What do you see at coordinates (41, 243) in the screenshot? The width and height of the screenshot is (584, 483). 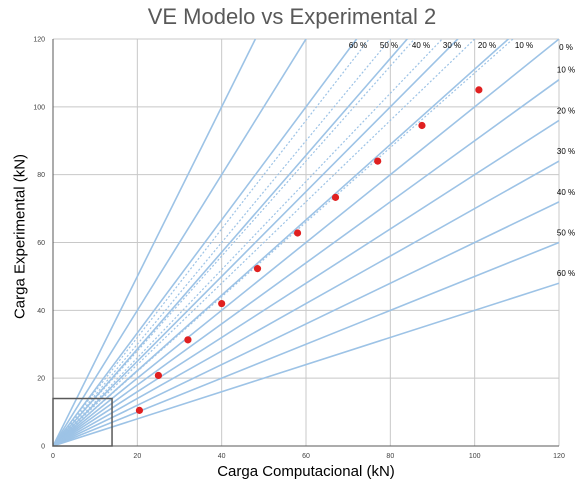 I see `y-tick-label: 60` at bounding box center [41, 243].